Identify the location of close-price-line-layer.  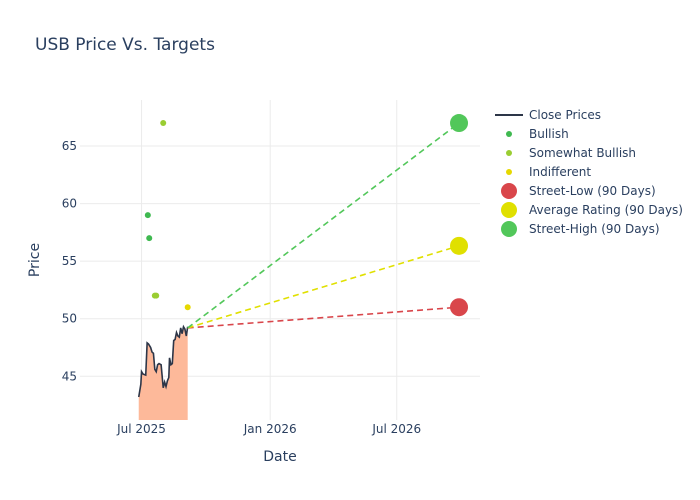
(163, 361).